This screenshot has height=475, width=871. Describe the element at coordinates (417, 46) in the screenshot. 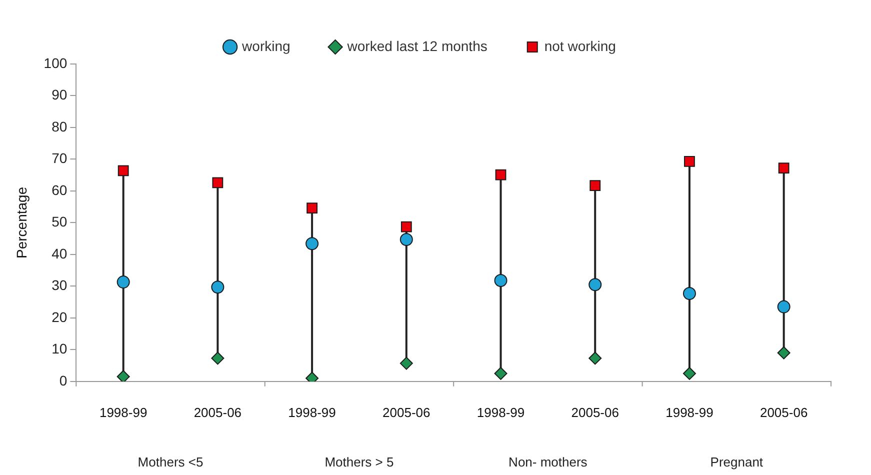

I see `legend-label: worked last 12 months` at that location.